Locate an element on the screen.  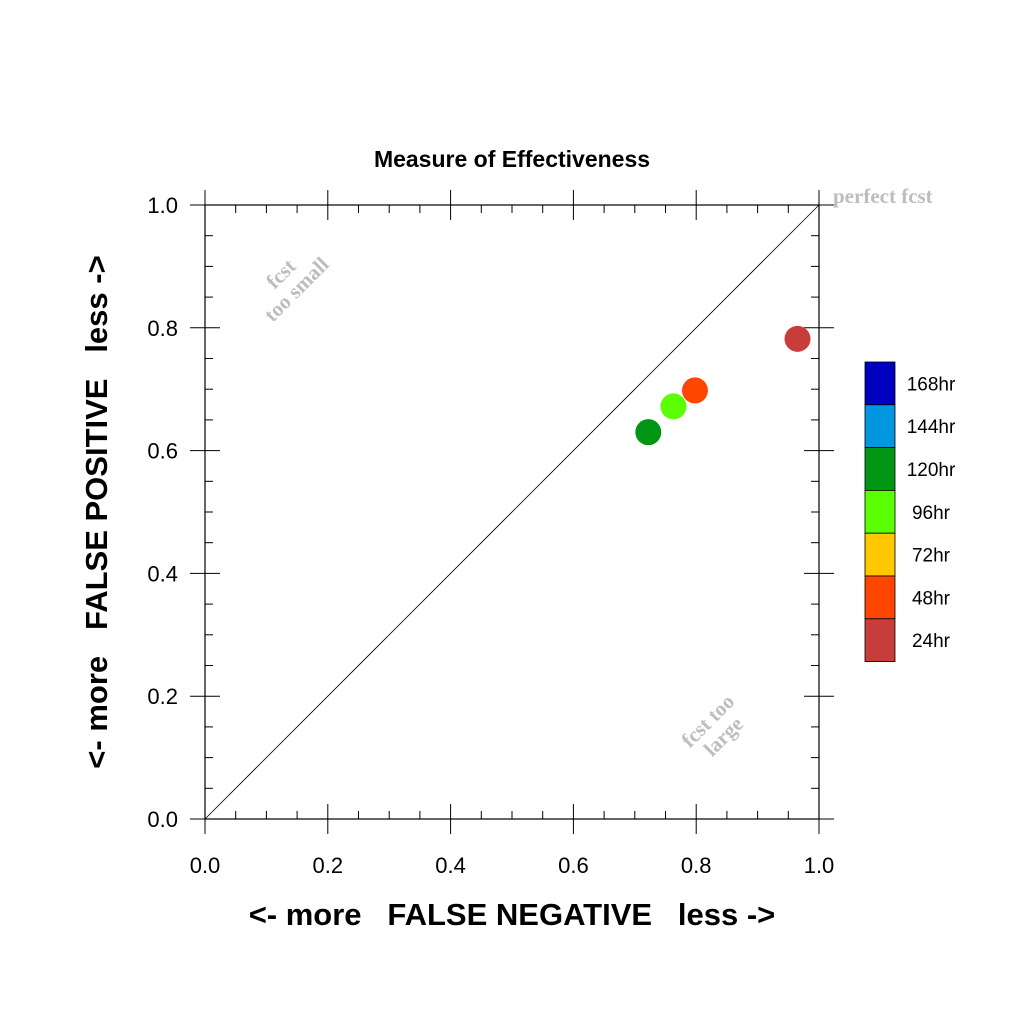
legend-swatch-120hr is located at coordinates (880, 469).